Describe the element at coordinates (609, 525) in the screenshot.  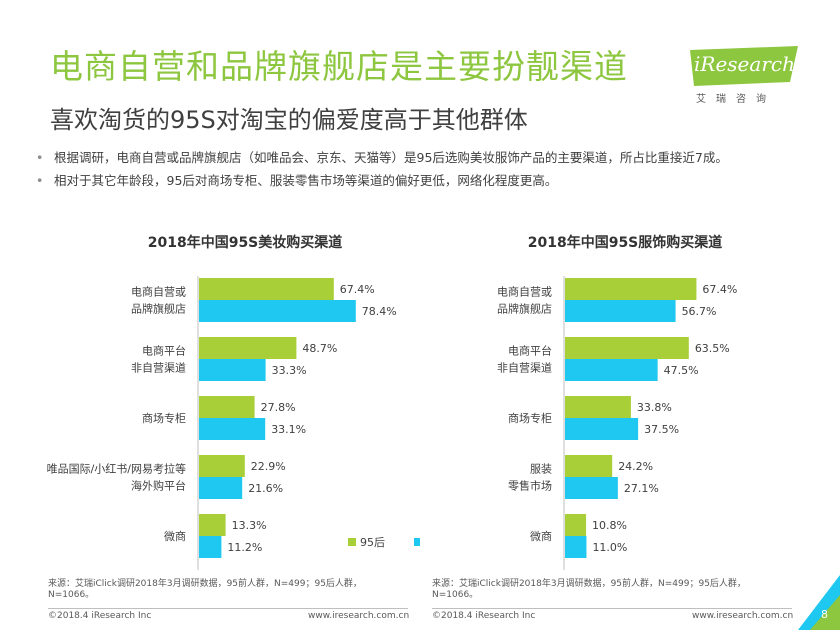
I see `bar-value-label: 10.8%` at that location.